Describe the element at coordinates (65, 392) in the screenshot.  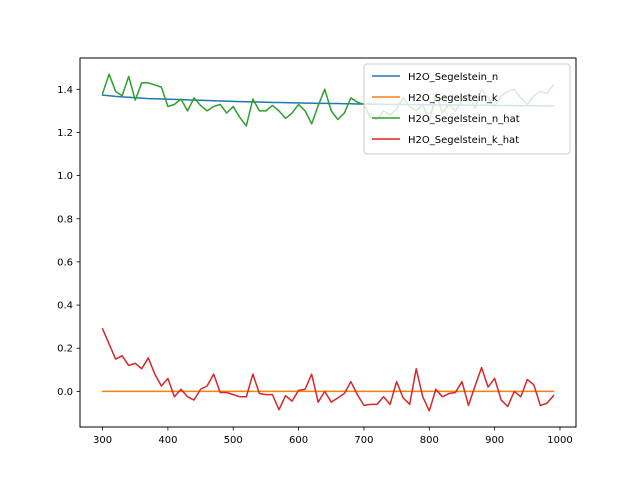
I see `y-tick-label: 0.0` at that location.